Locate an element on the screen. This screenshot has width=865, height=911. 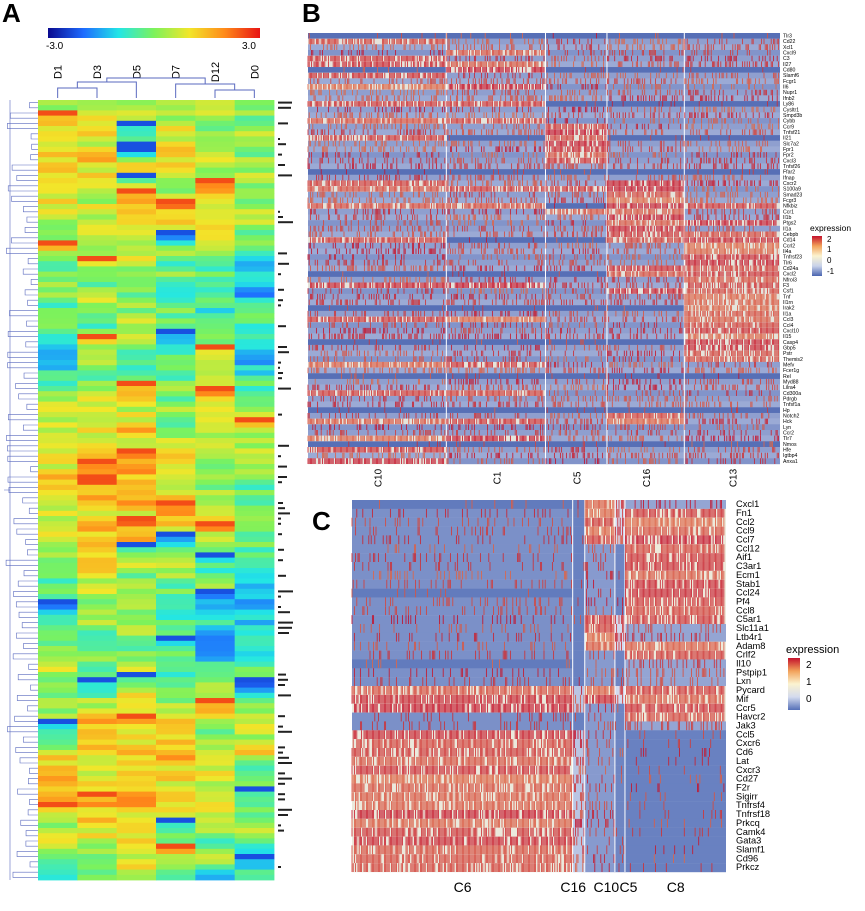
panel-c-legend: expression 2 1 0 is located at coordinates (812, 677).